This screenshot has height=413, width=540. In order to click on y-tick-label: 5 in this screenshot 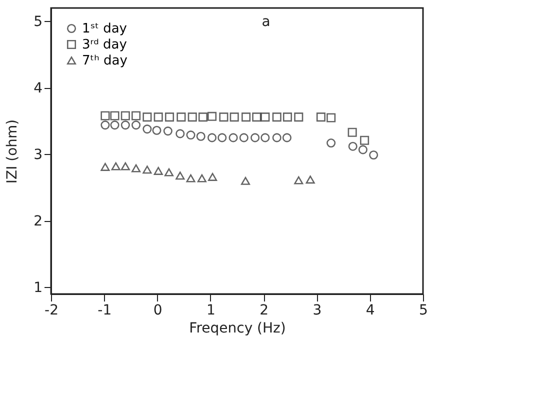, I will do `click(38, 22)`.